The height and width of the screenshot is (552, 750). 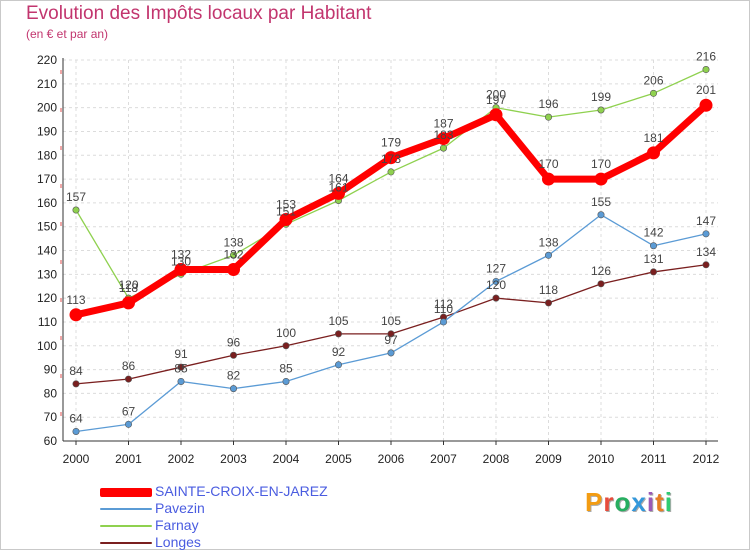 I want to click on data-label: 86, so click(x=129, y=366).